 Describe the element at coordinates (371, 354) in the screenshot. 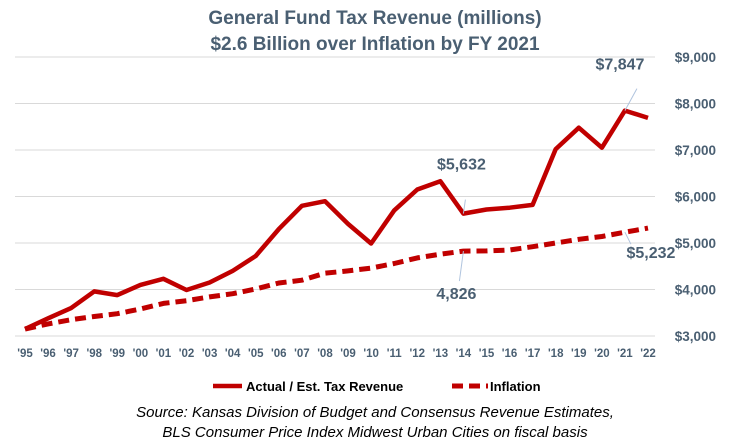

I see `x-tick-label: '10` at that location.